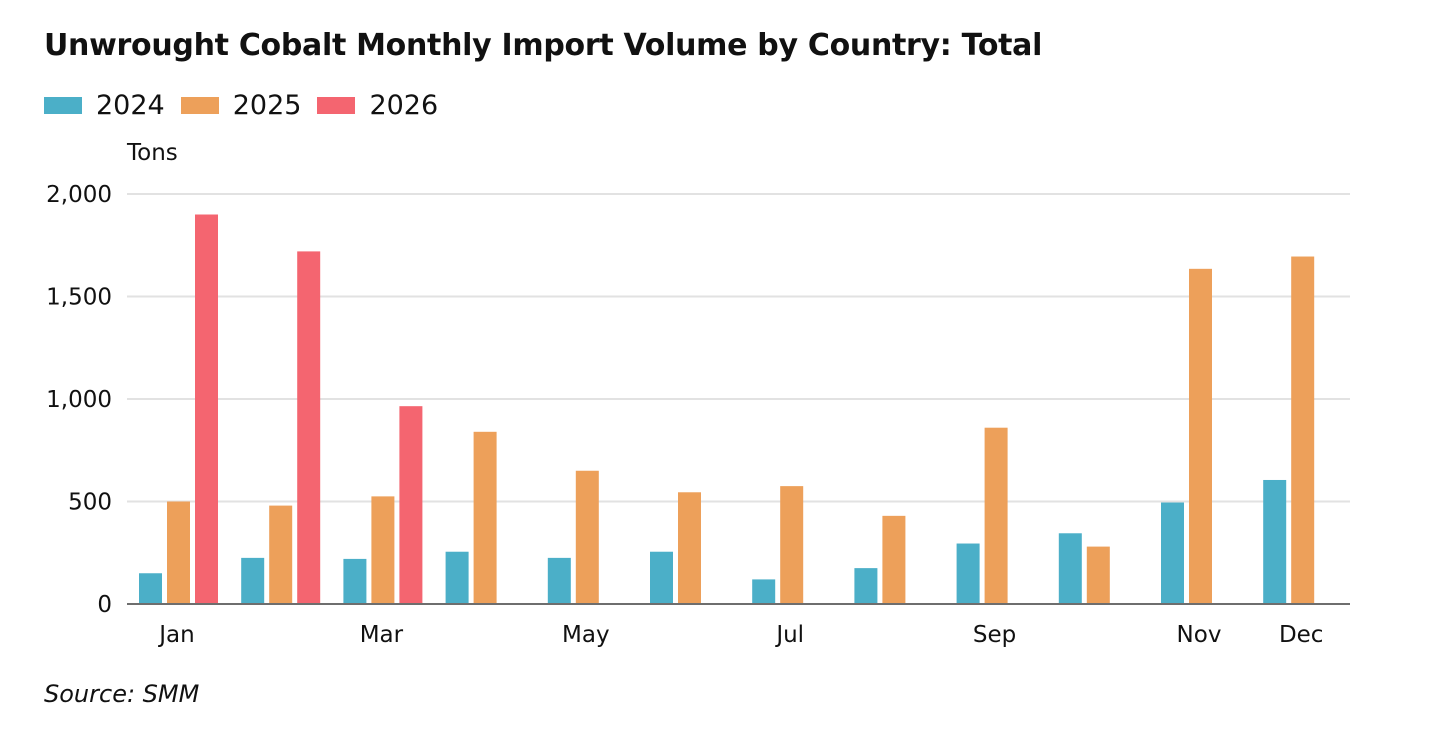 Image resolution: width=1444 pixels, height=736 pixels. I want to click on bar-2025-apr, so click(485, 517).